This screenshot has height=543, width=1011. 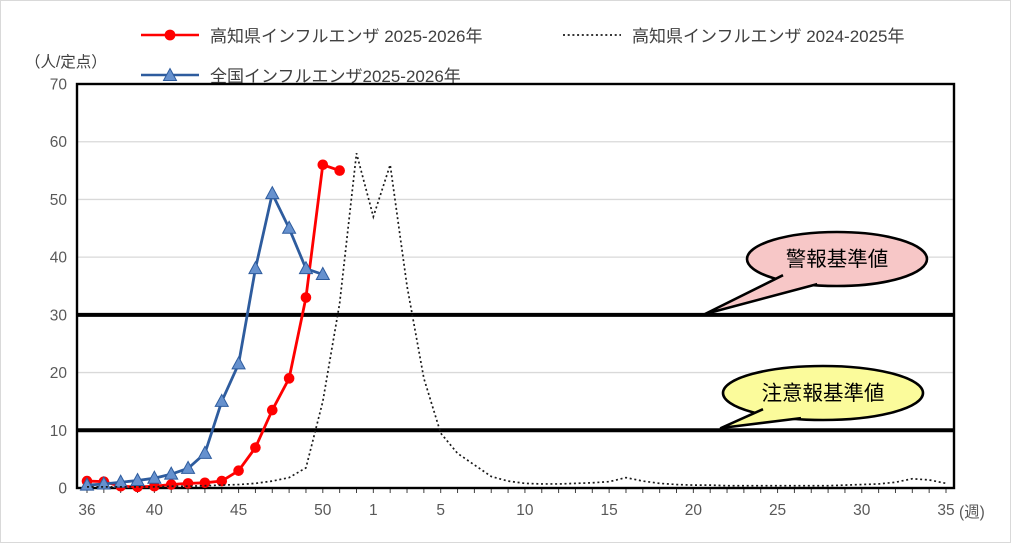 What do you see at coordinates (86, 510) in the screenshot?
I see `x-tick-label-36: 36` at bounding box center [86, 510].